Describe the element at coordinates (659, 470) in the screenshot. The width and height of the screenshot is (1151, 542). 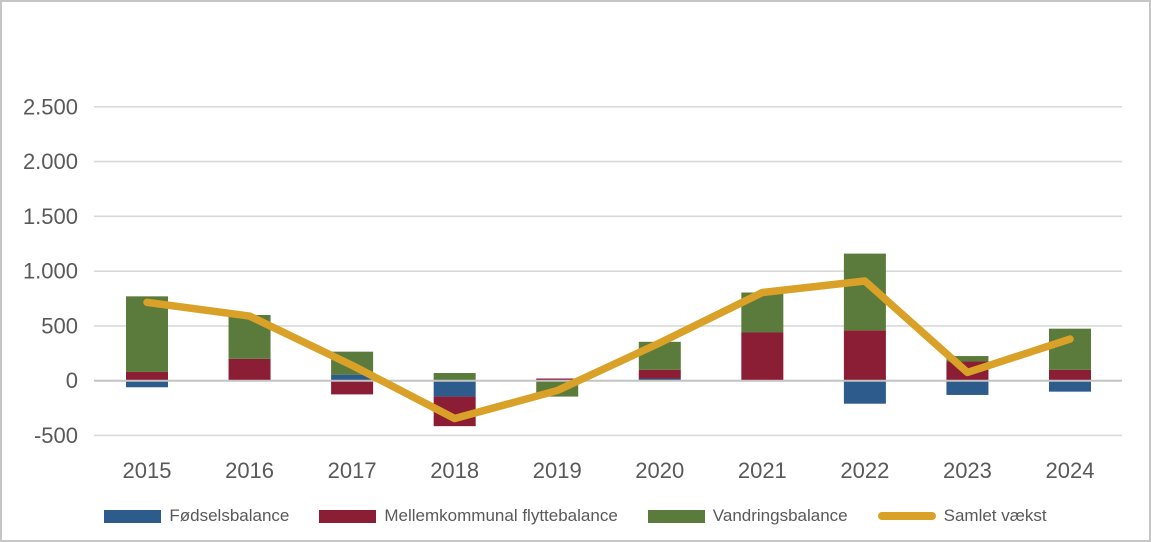
I see `x-axis-label-2020: 2020` at that location.